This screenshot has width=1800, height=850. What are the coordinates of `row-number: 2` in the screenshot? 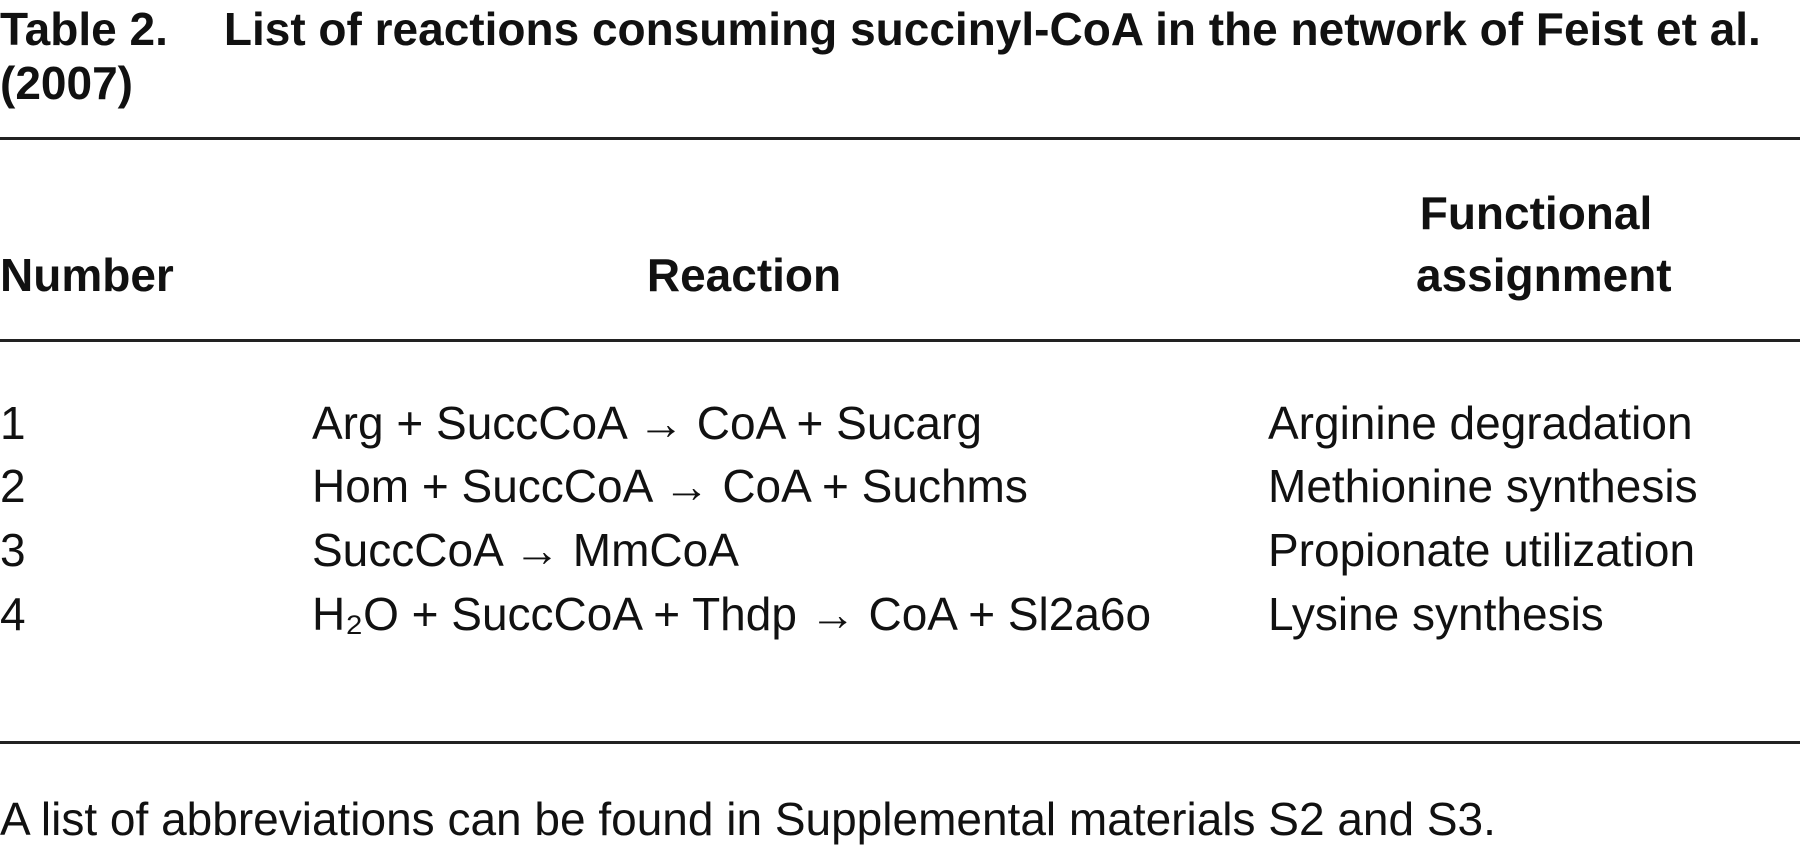 It's located at (13, 486).